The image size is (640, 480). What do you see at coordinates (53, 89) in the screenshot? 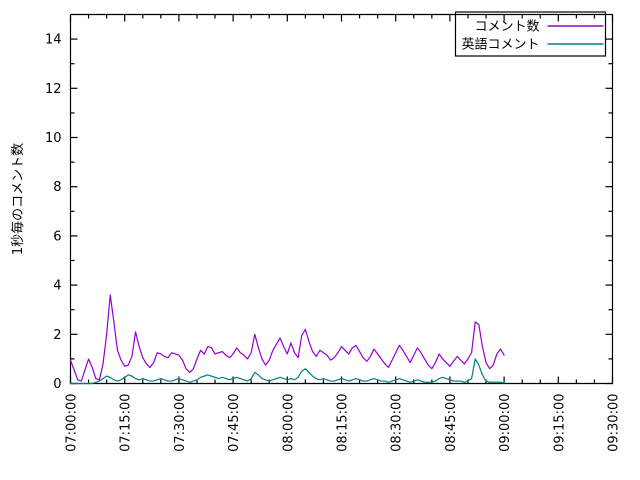
I see `y-tick-label: 12` at bounding box center [53, 89].